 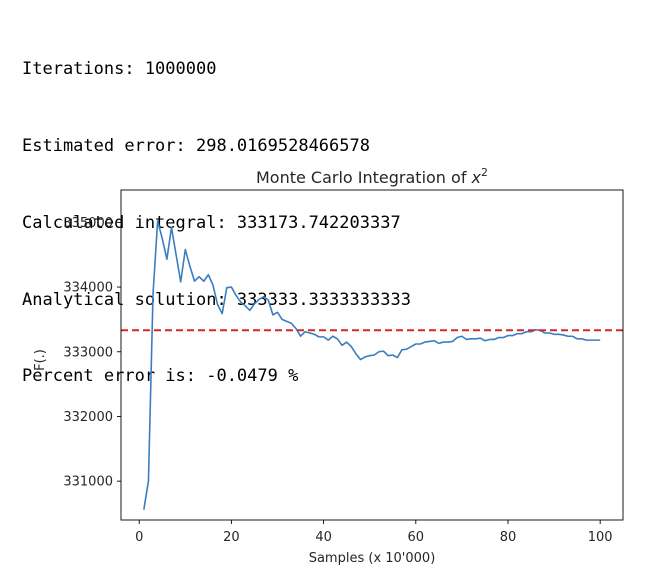 I want to click on analytical-solution-line: Analytical solution: 333333.3333333333, so click(x=216, y=299).